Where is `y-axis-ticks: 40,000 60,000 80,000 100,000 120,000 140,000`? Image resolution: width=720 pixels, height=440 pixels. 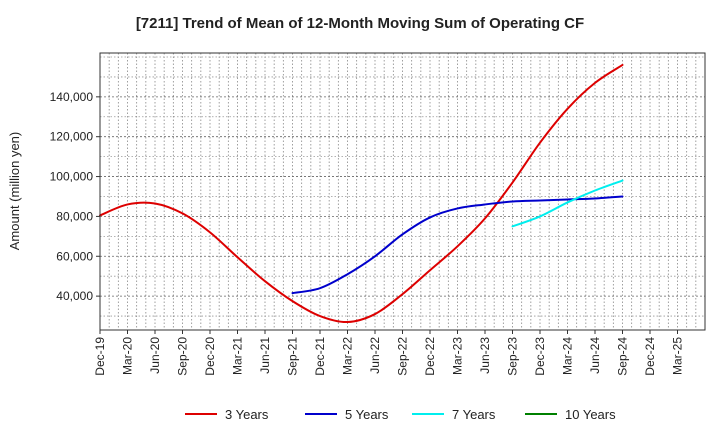 y-axis-ticks: 40,000 60,000 80,000 100,000 120,000 140,000 is located at coordinates (75, 196).